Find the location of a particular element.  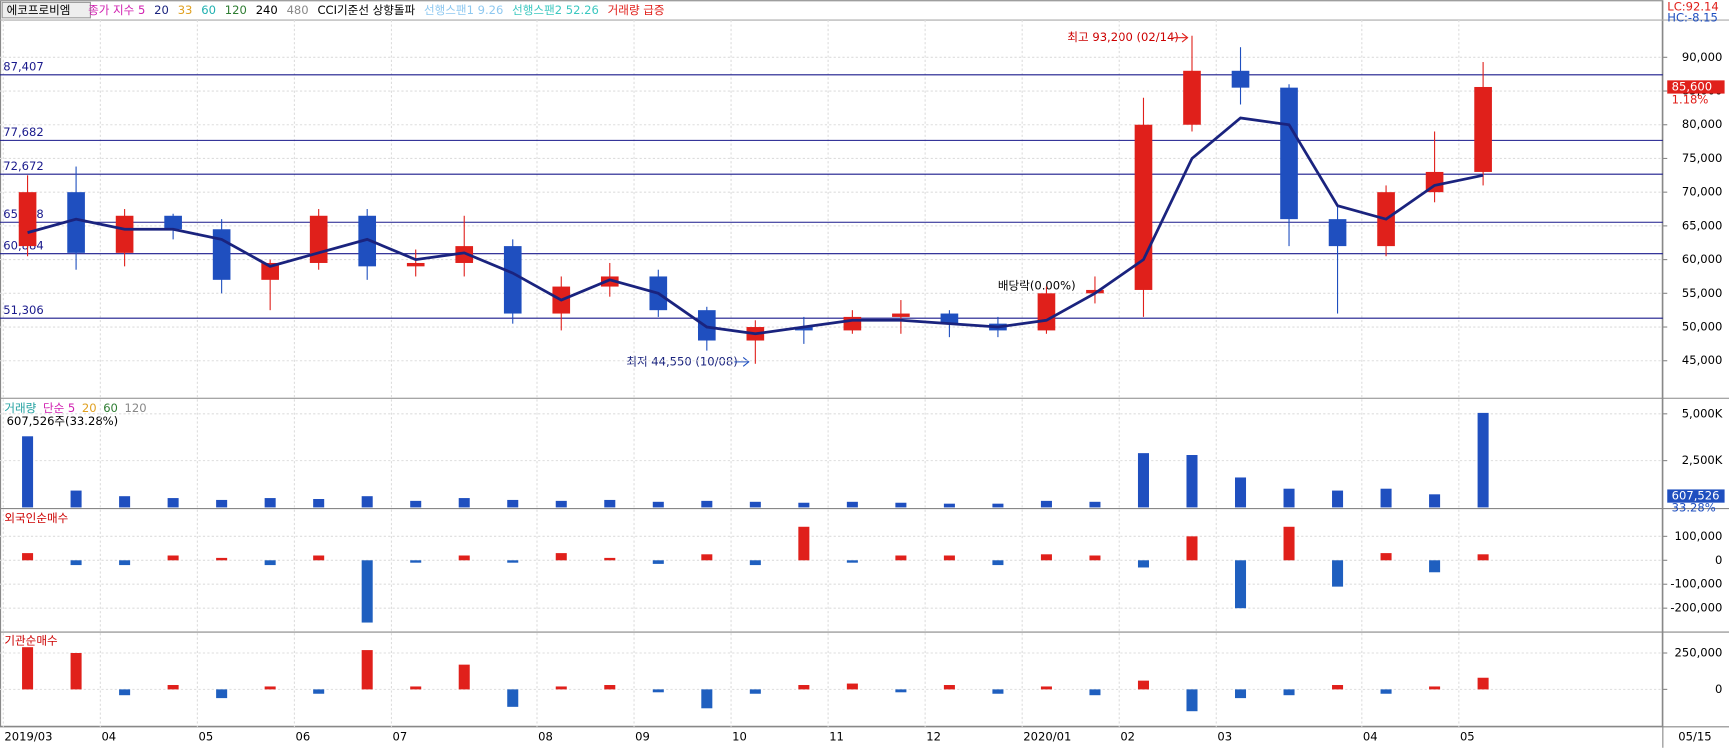

last-volume-box is located at coordinates (1696, 496).